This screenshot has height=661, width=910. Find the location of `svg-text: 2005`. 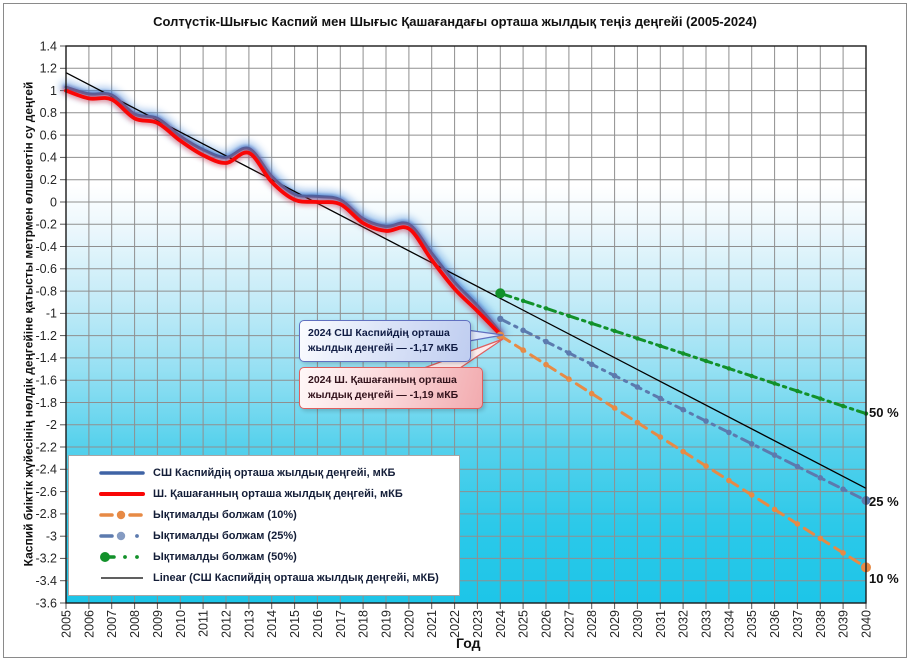

svg-text: 2005 is located at coordinates (67, 624).